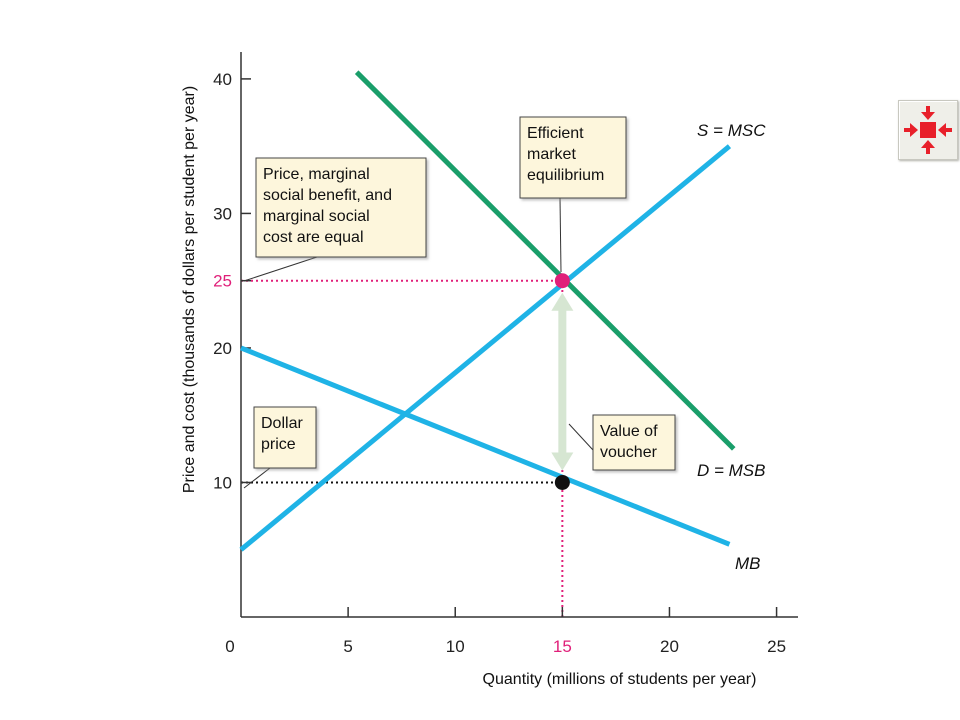 The image size is (960, 720). What do you see at coordinates (551, 154) in the screenshot?
I see `annotation-text: market` at bounding box center [551, 154].